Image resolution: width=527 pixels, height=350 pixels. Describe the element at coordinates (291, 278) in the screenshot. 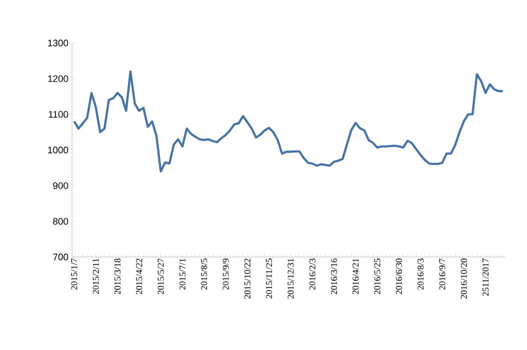

I see `x-tick-label: 2015/12/31` at that location.